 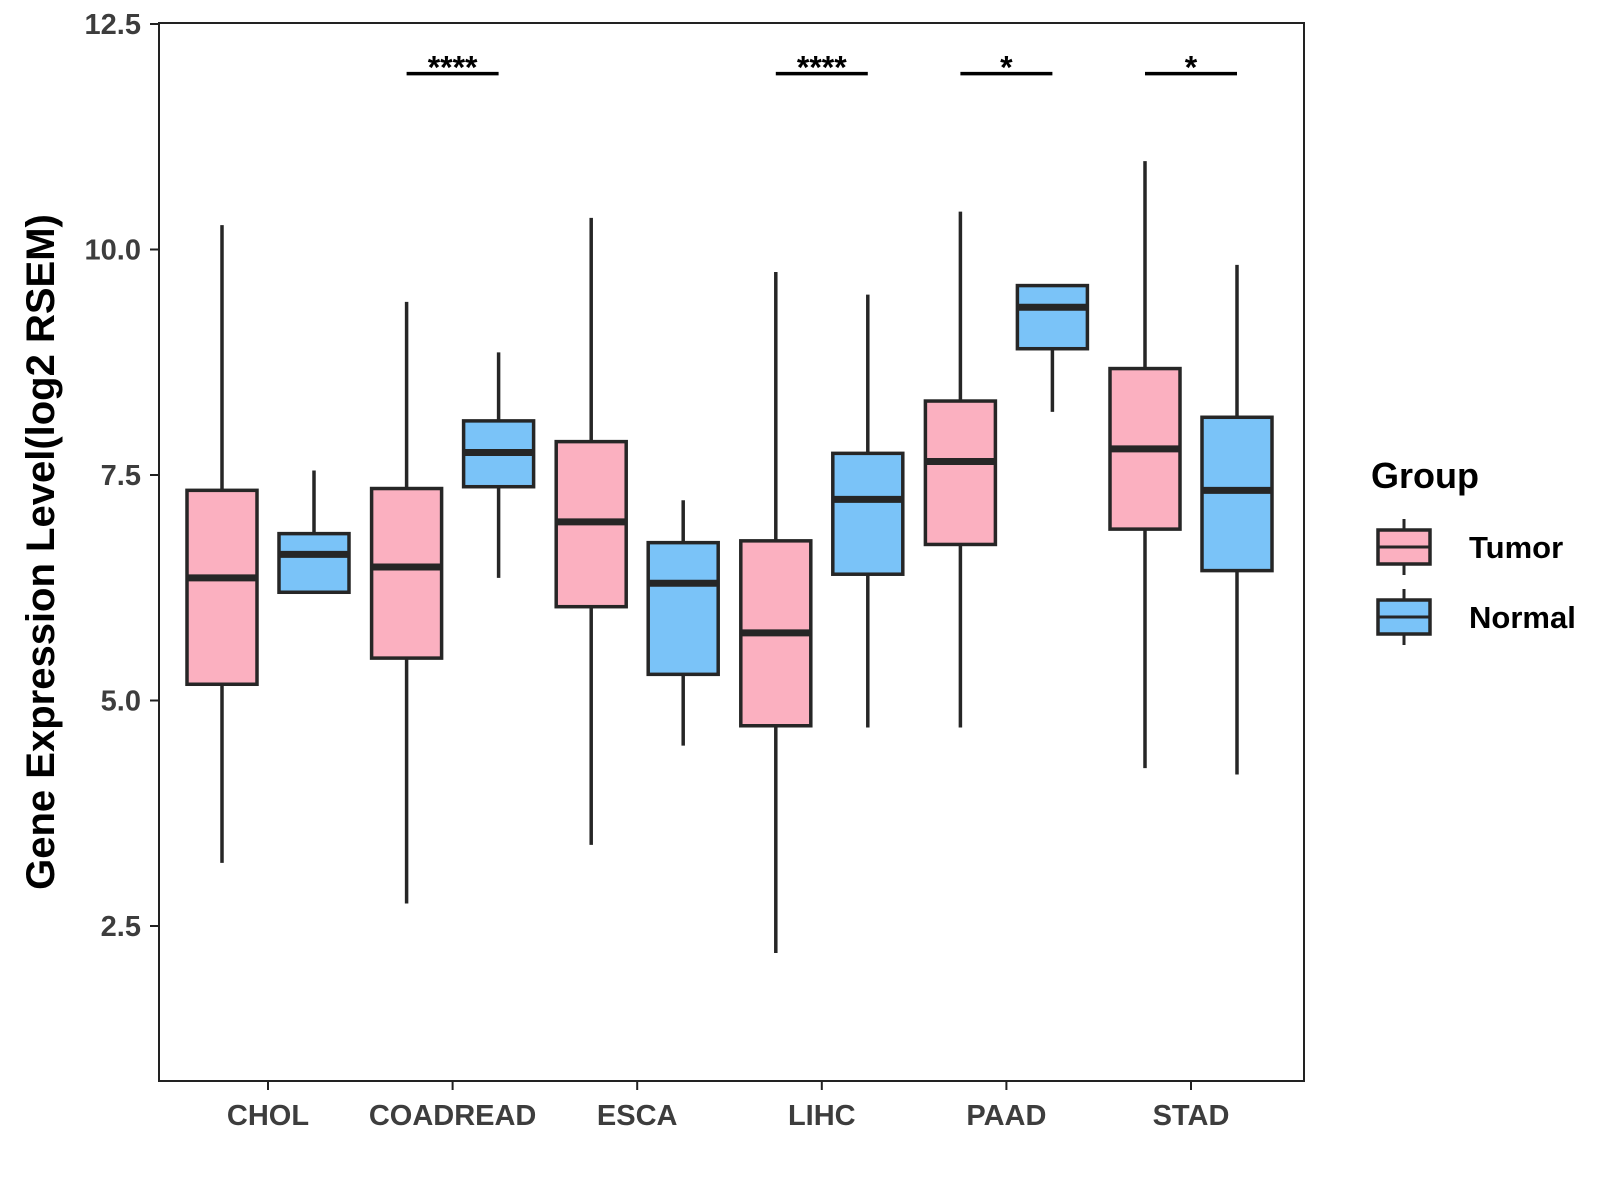 I want to click on x-tick-label: CHOL, so click(x=268, y=1116).